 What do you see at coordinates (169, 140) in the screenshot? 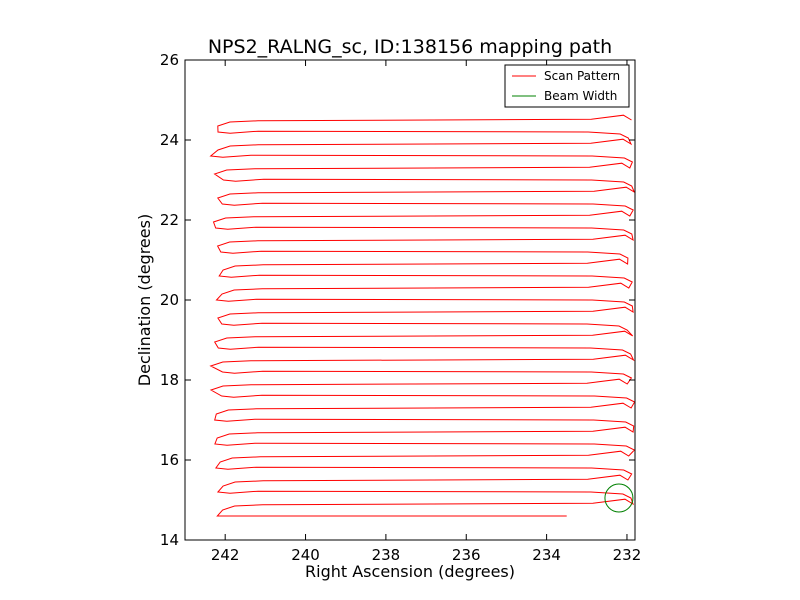
I see `y-tick-label: 24` at bounding box center [169, 140].